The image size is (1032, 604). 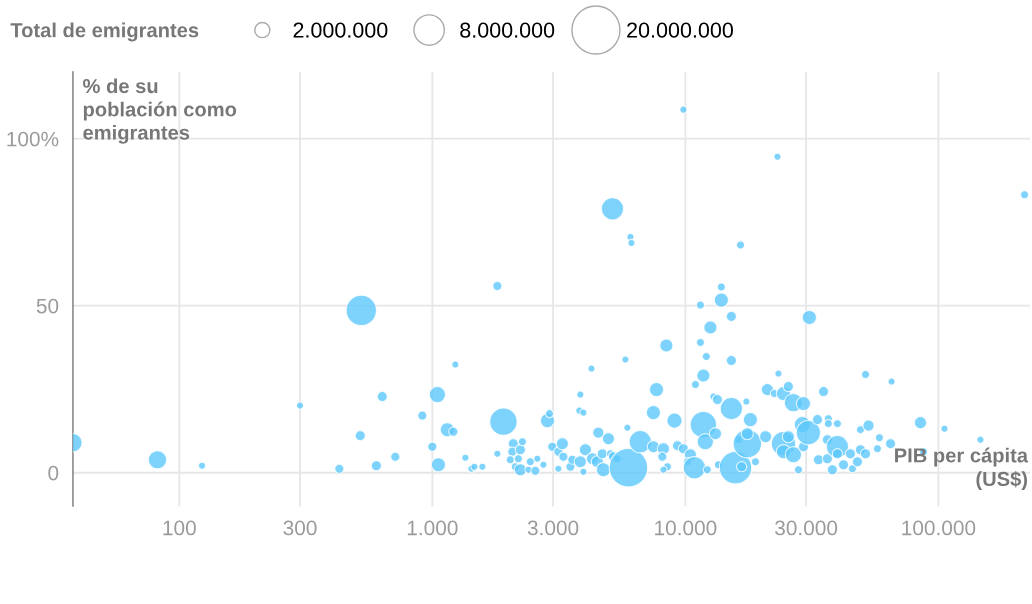 What do you see at coordinates (33, 139) in the screenshot?
I see `y-tick-label: 100%` at bounding box center [33, 139].